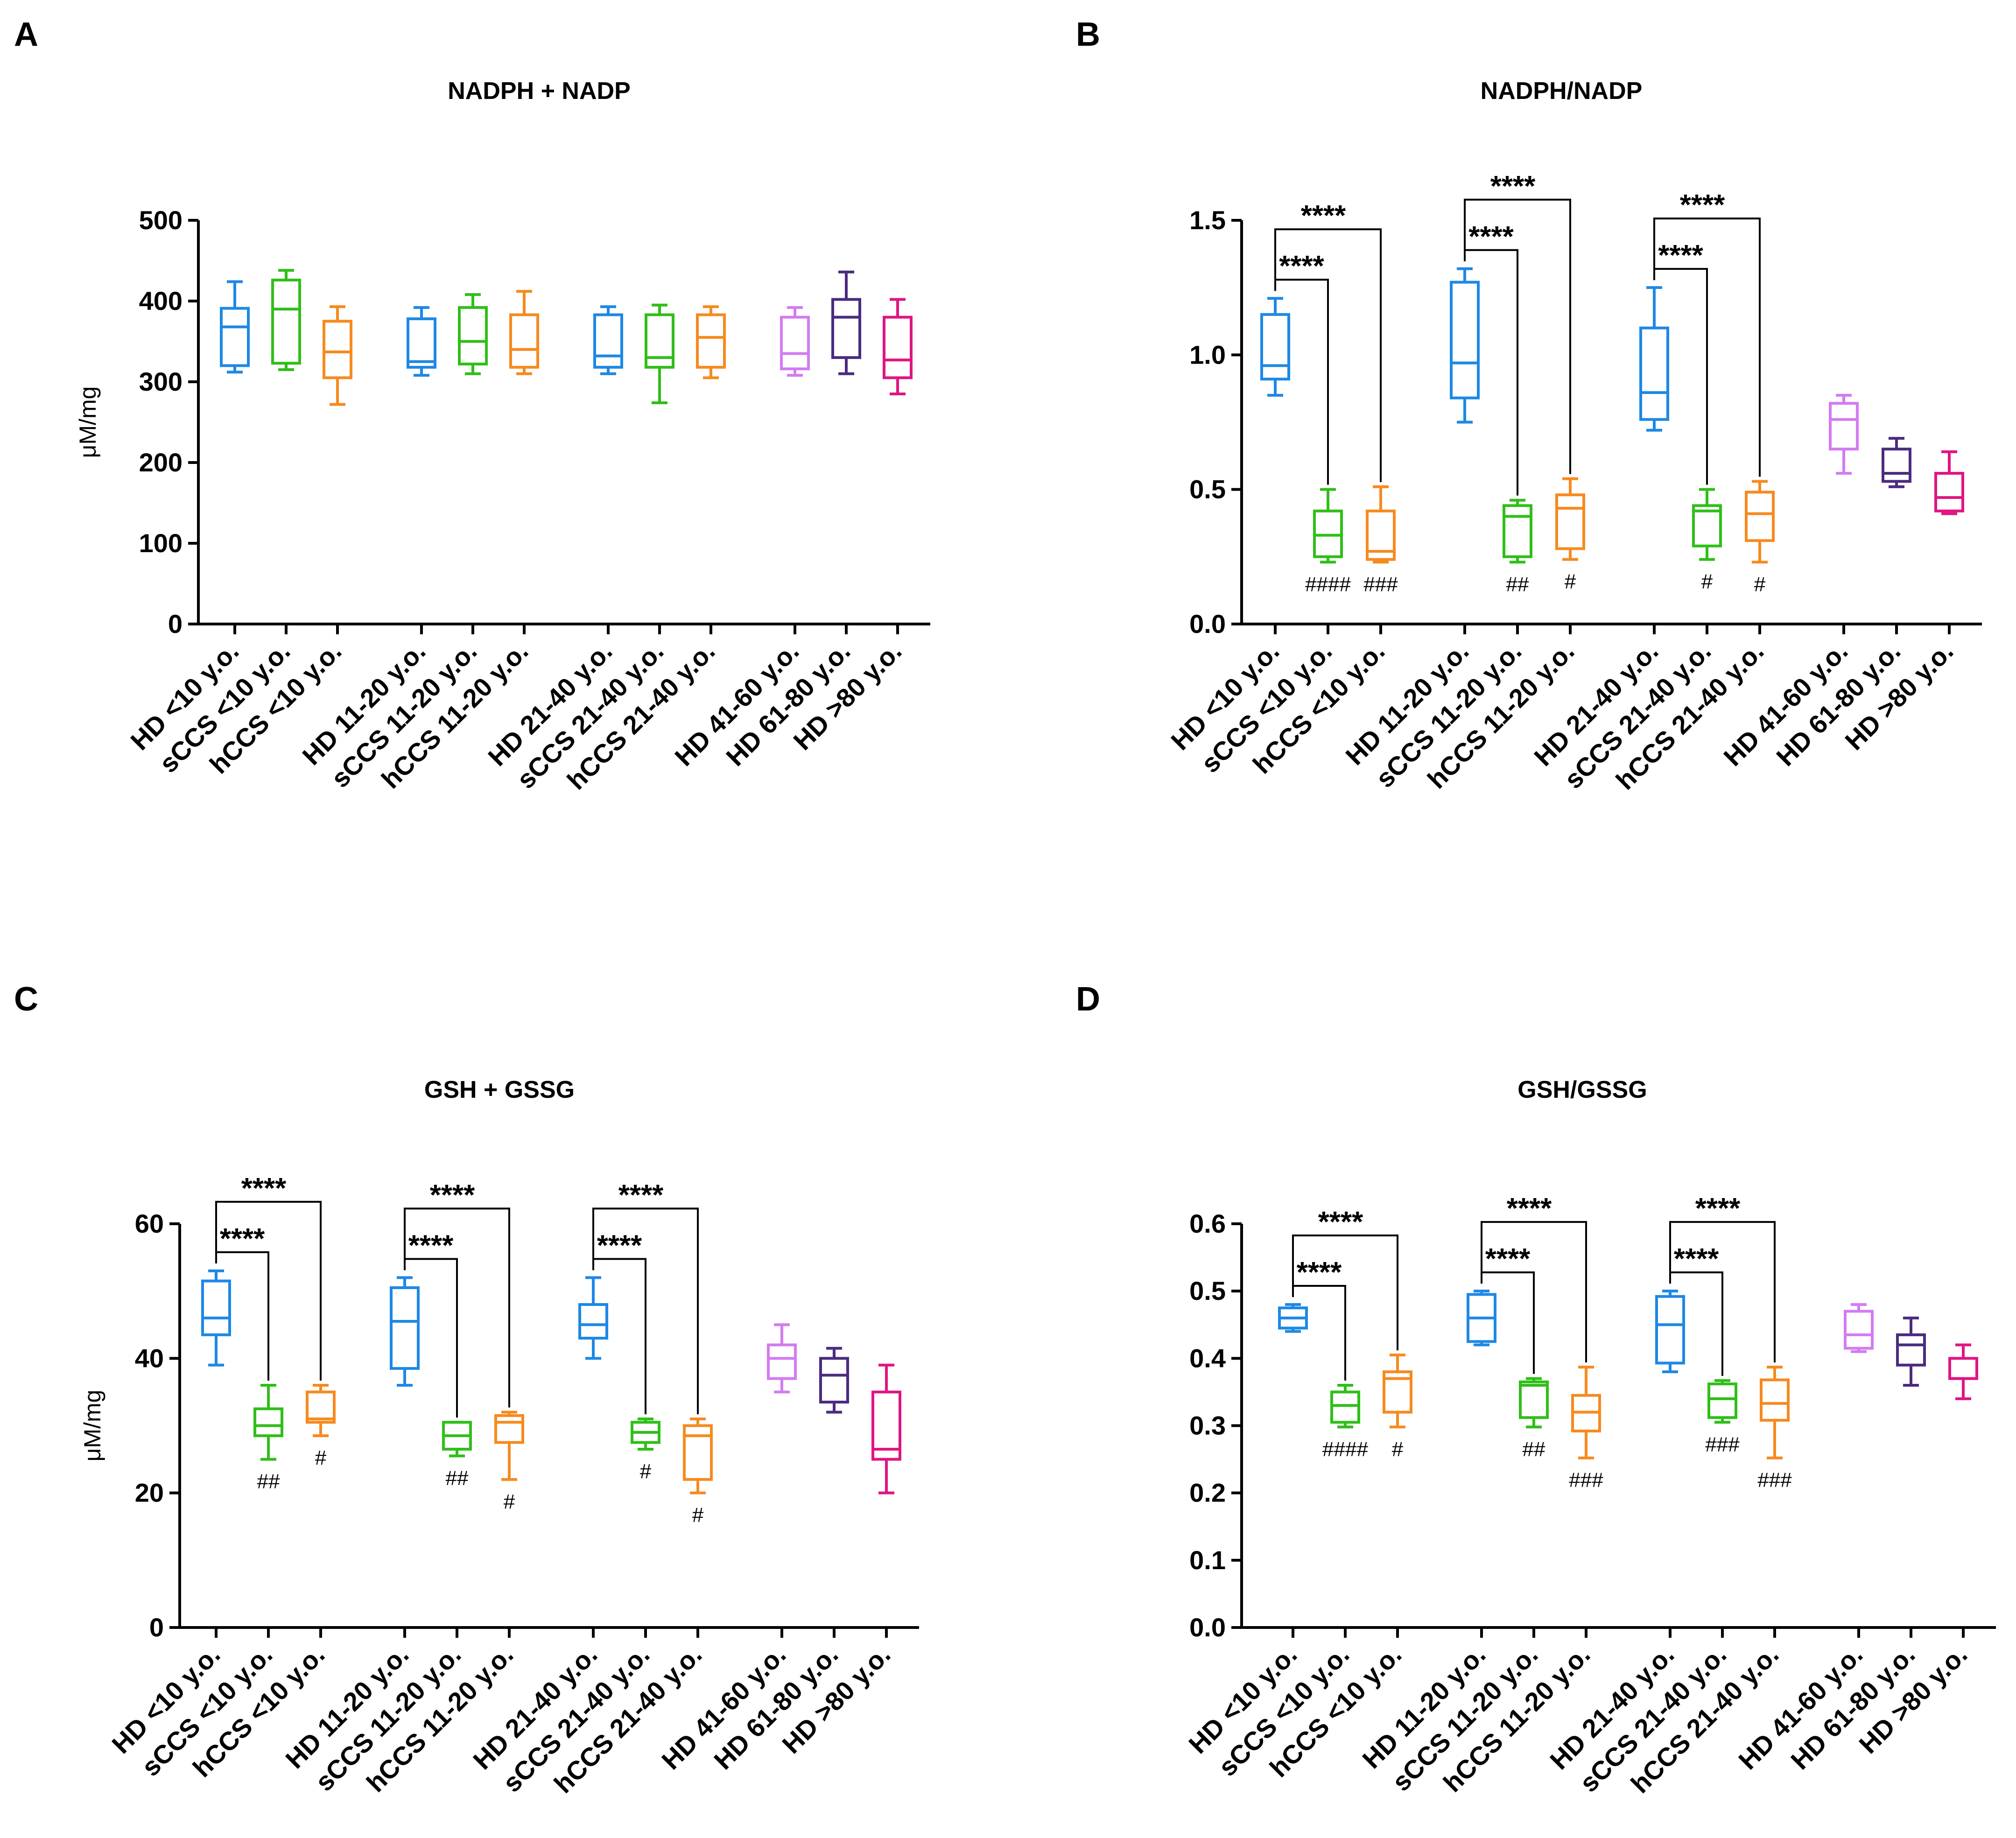  Describe the element at coordinates (157, 1627) in the screenshot. I see `y-tick-label: 0` at that location.